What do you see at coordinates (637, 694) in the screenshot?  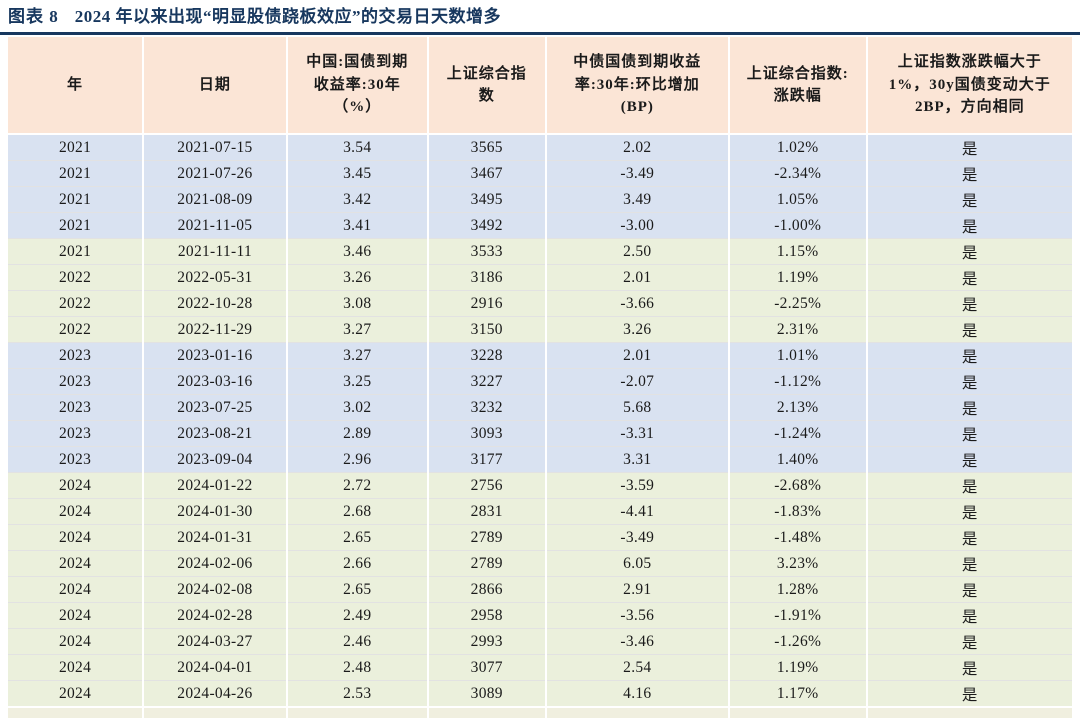 I see `table-cell: 4.16` at bounding box center [637, 694].